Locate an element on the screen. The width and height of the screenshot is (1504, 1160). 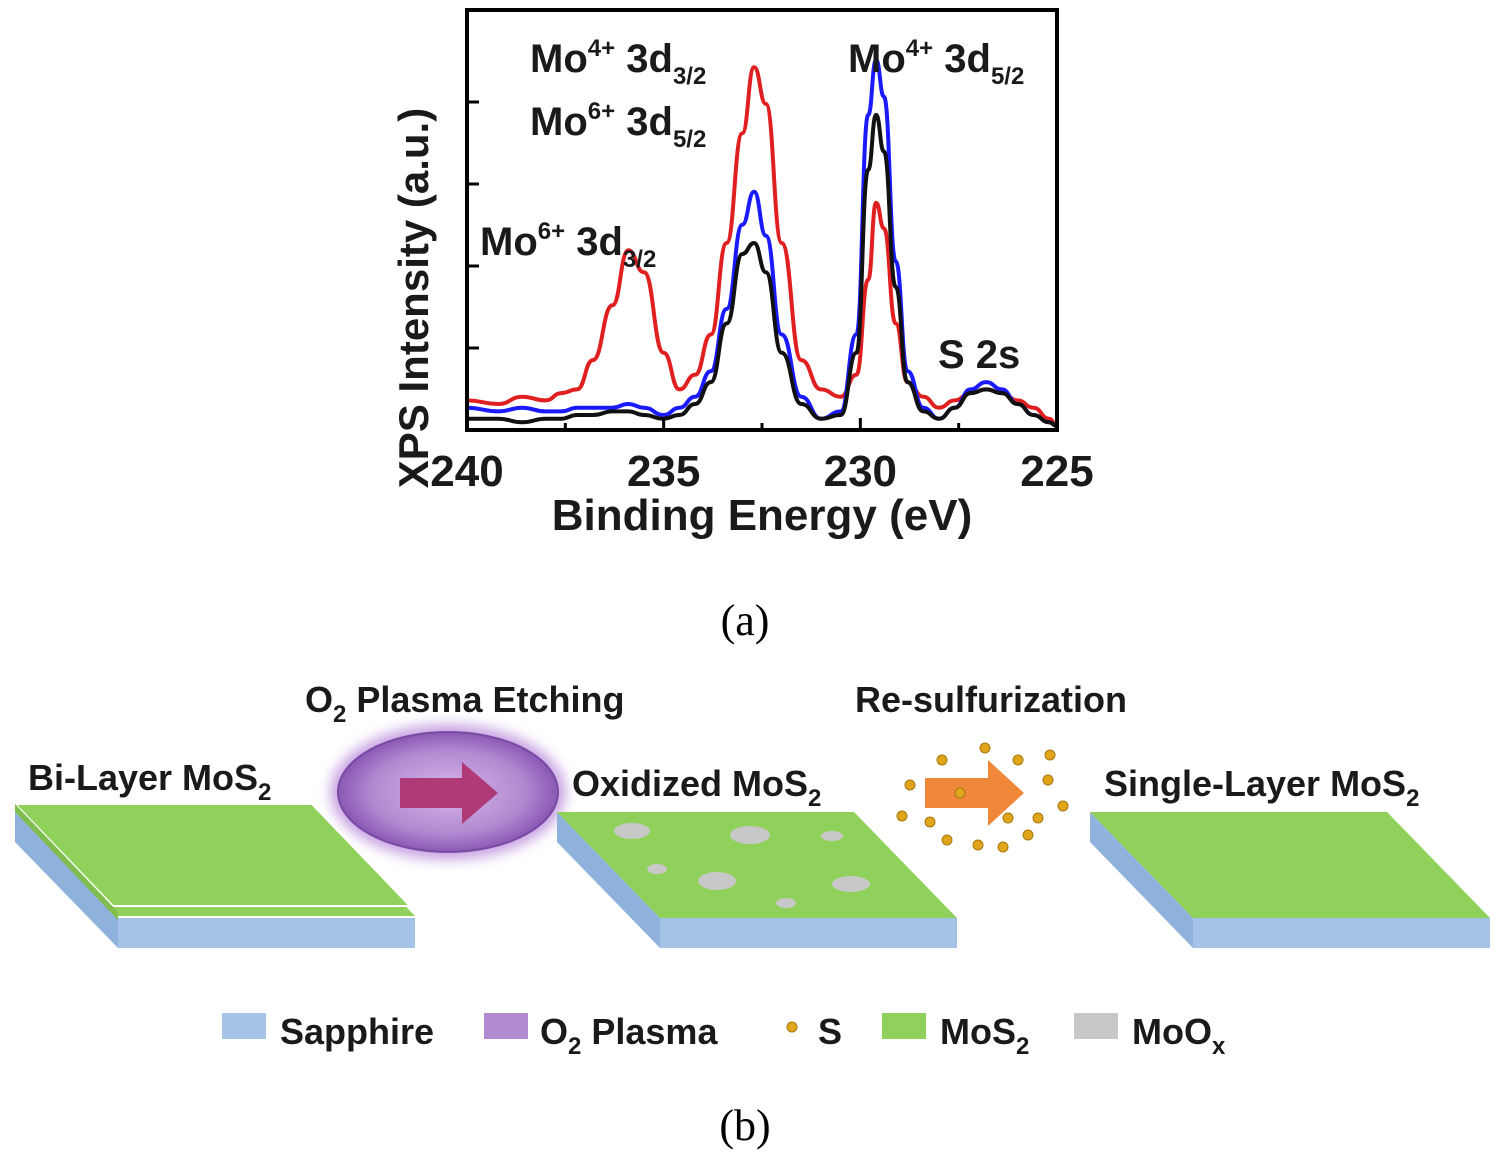
annotation-mo4-3d32: Mo4+ 3d3/2 is located at coordinates (618, 62).